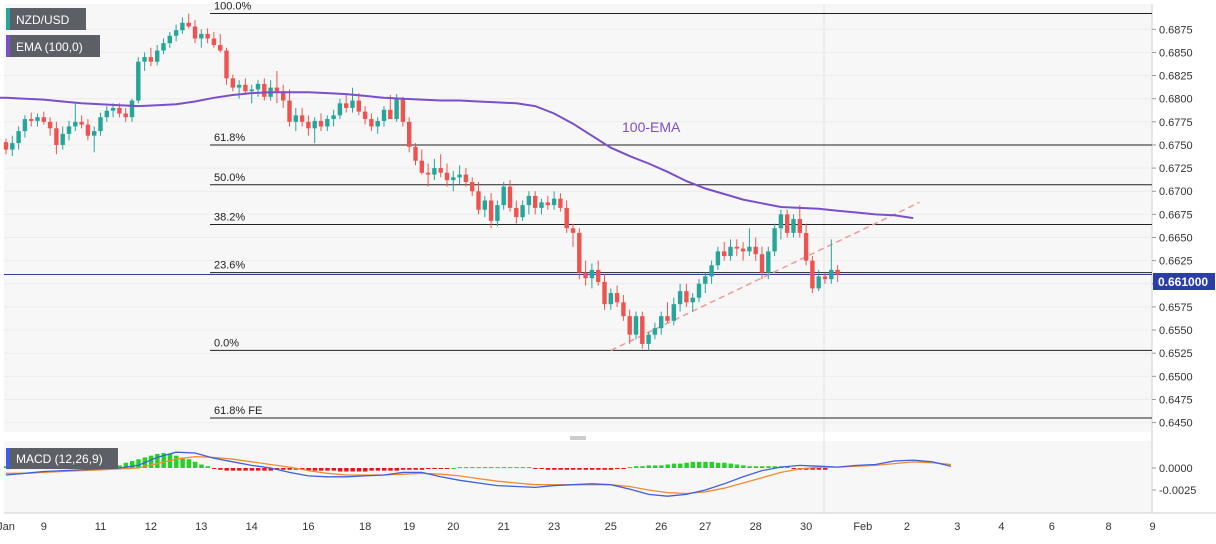 The image size is (1216, 544). I want to click on time-tick-label: 20, so click(453, 527).